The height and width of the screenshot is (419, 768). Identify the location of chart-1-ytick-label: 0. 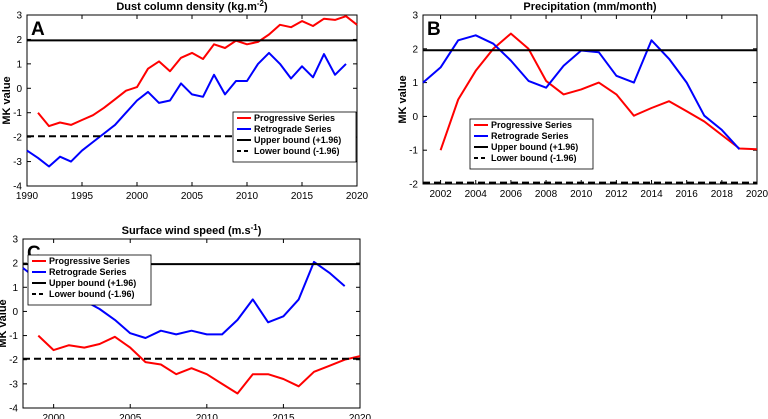
(415, 117).